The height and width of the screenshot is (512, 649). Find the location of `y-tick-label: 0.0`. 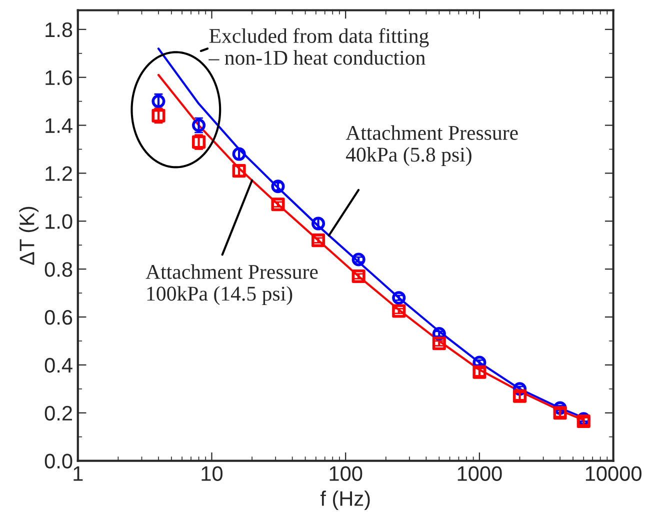

y-tick-label: 0.0 is located at coordinates (58, 461).